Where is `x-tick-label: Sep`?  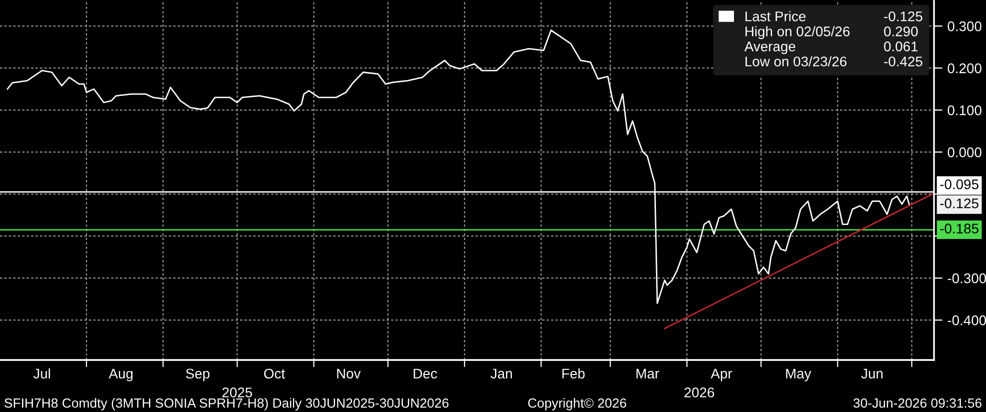
x-tick-label: Sep is located at coordinates (198, 375).